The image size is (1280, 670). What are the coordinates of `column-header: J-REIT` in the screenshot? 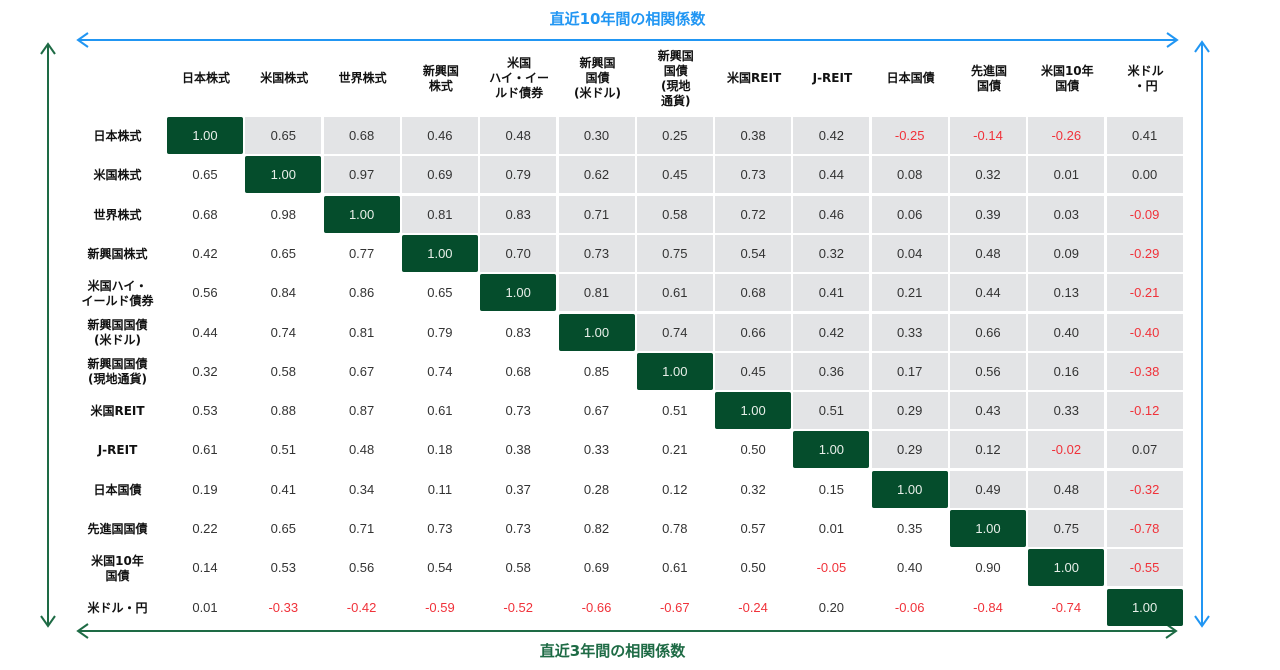 It's located at (832, 78).